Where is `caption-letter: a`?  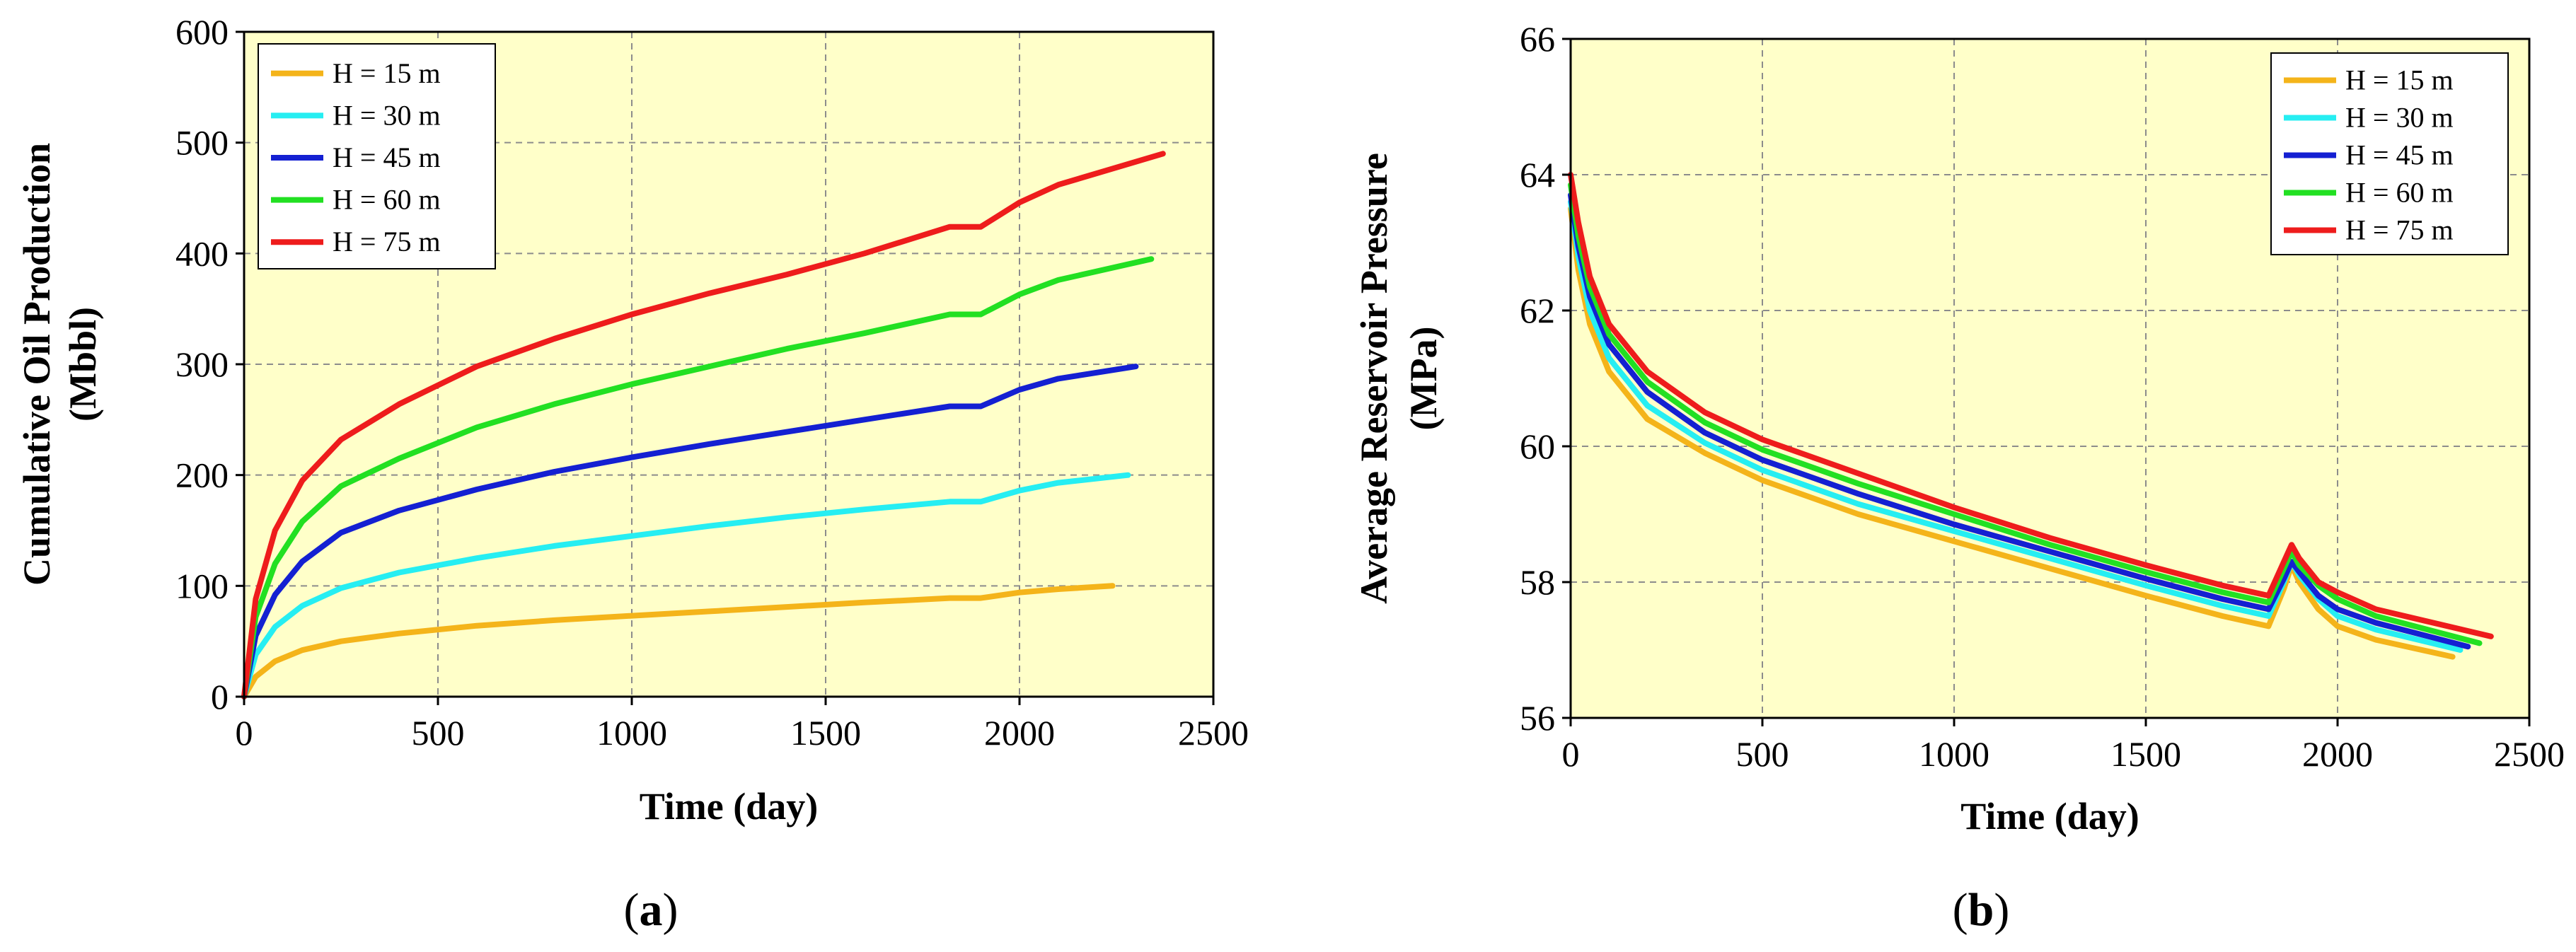
caption-letter: a is located at coordinates (651, 910).